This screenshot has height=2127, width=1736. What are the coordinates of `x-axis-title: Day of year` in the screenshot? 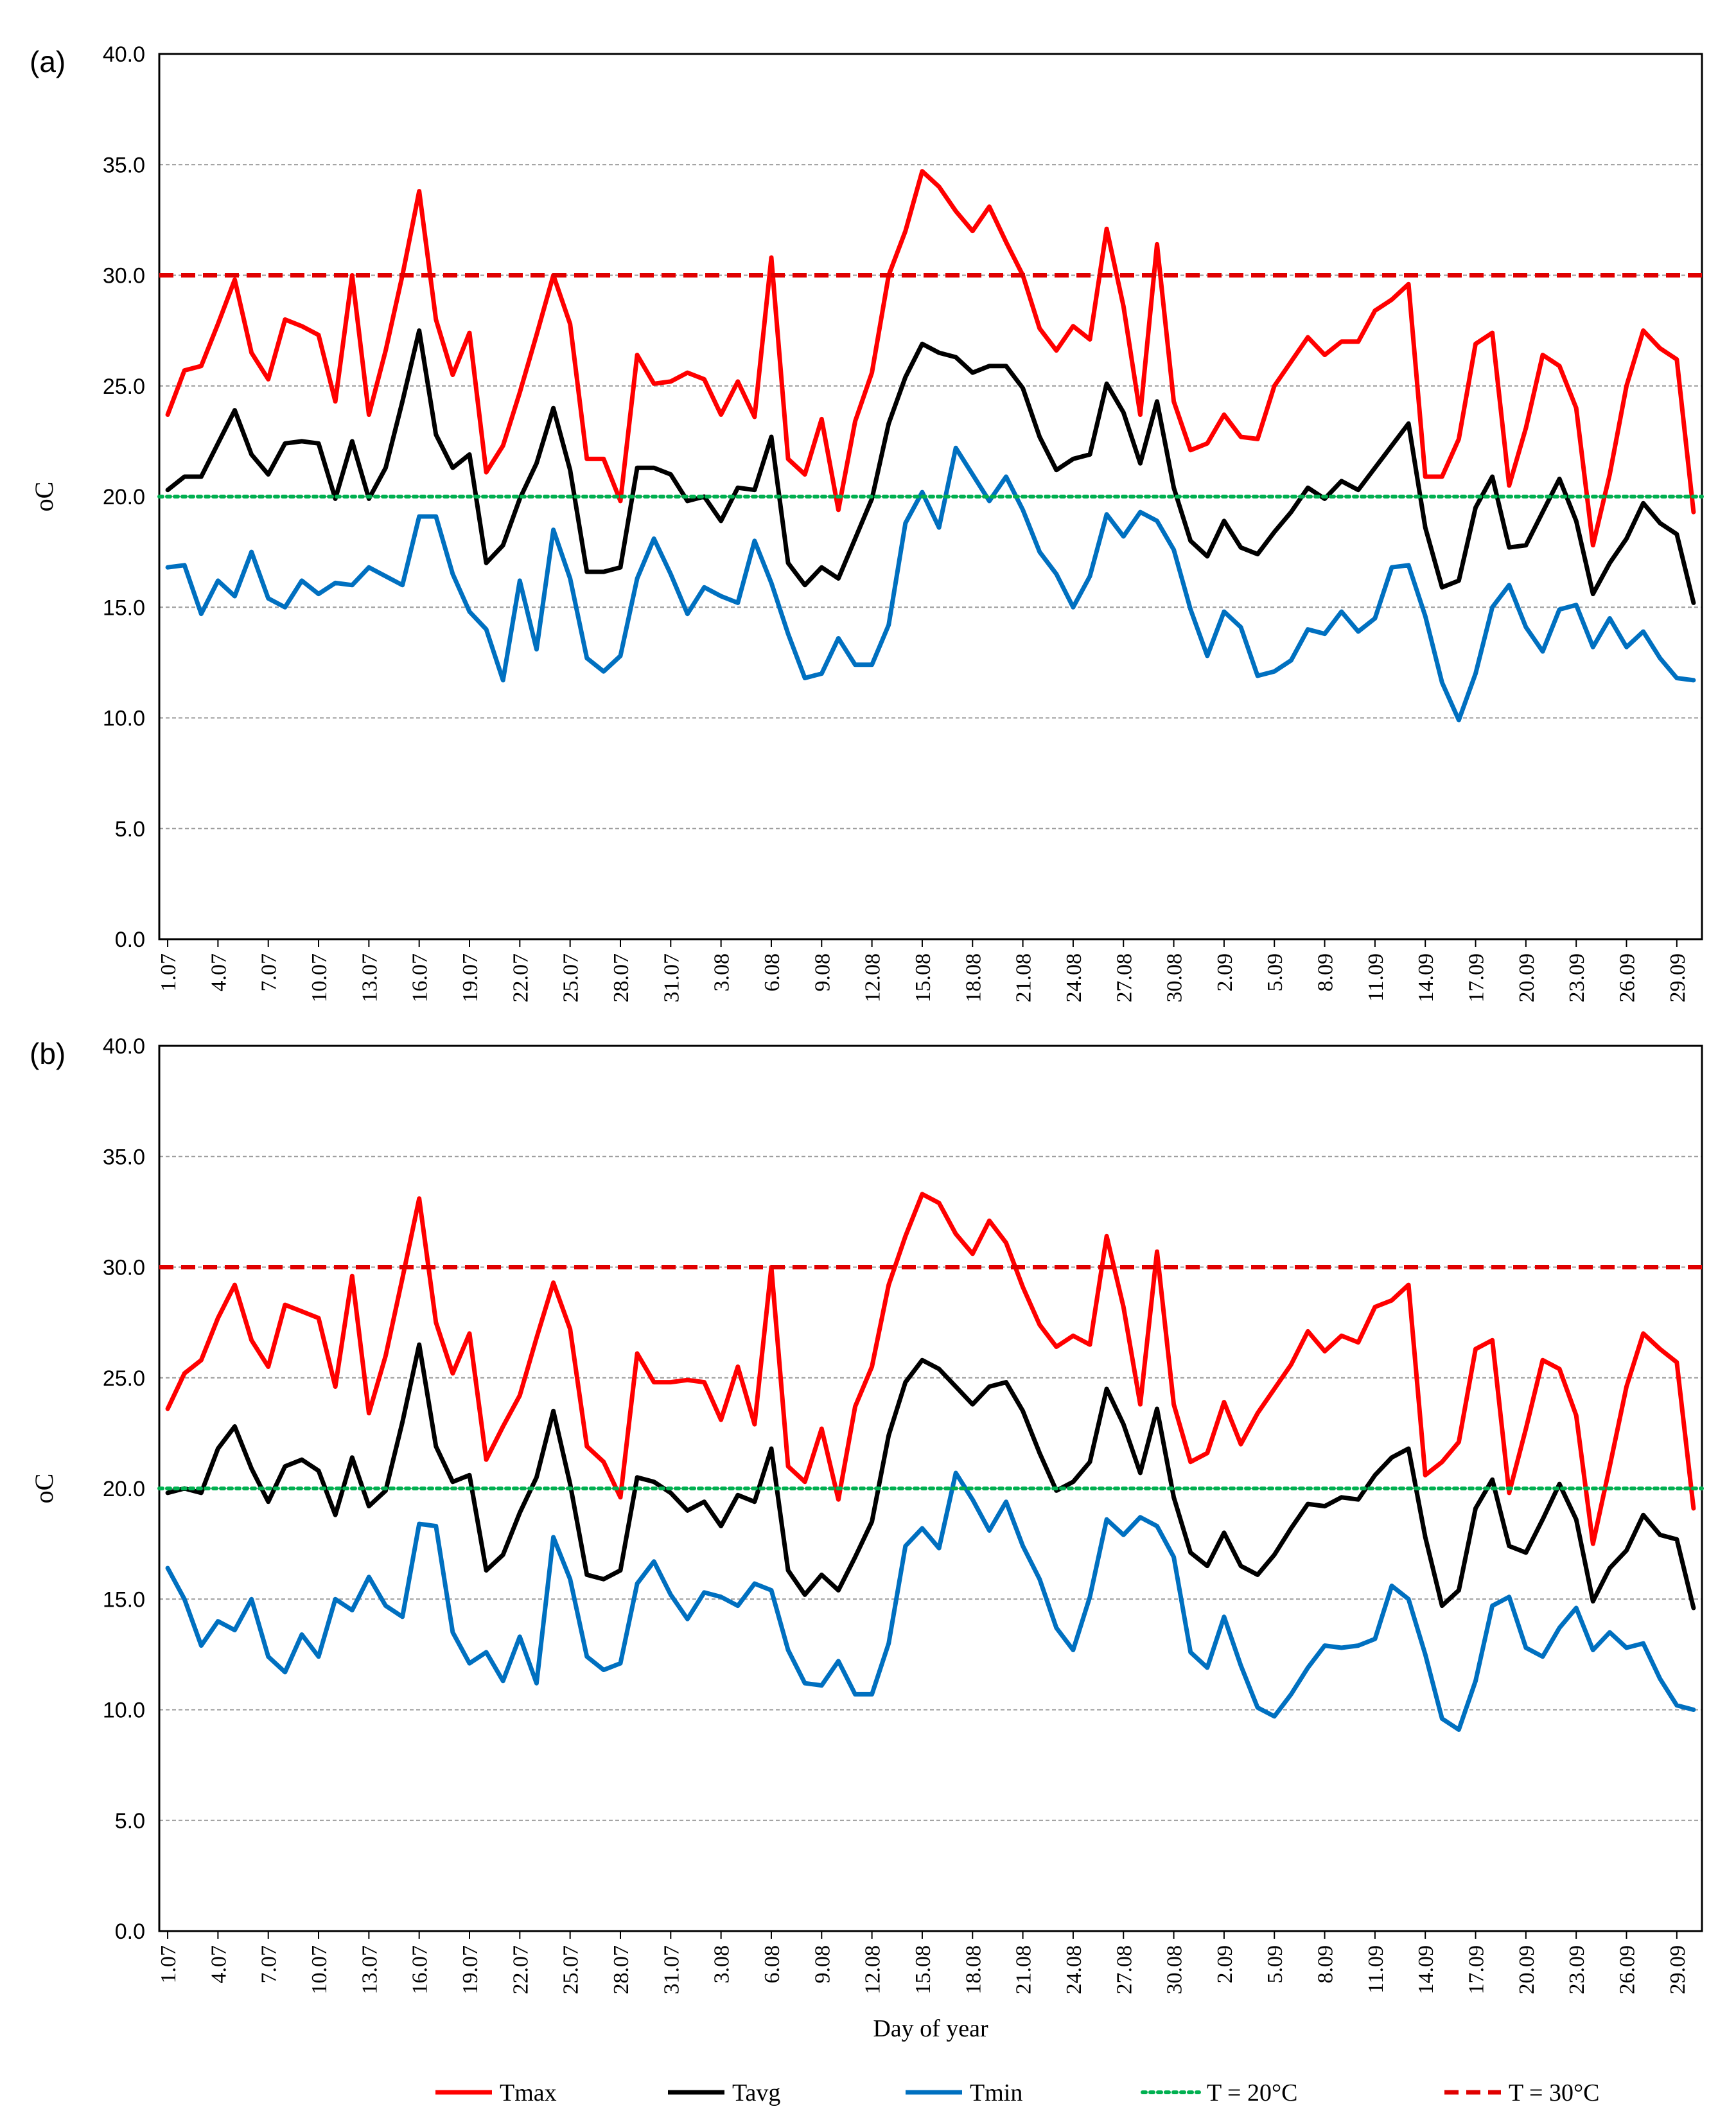 It's located at (930, 2028).